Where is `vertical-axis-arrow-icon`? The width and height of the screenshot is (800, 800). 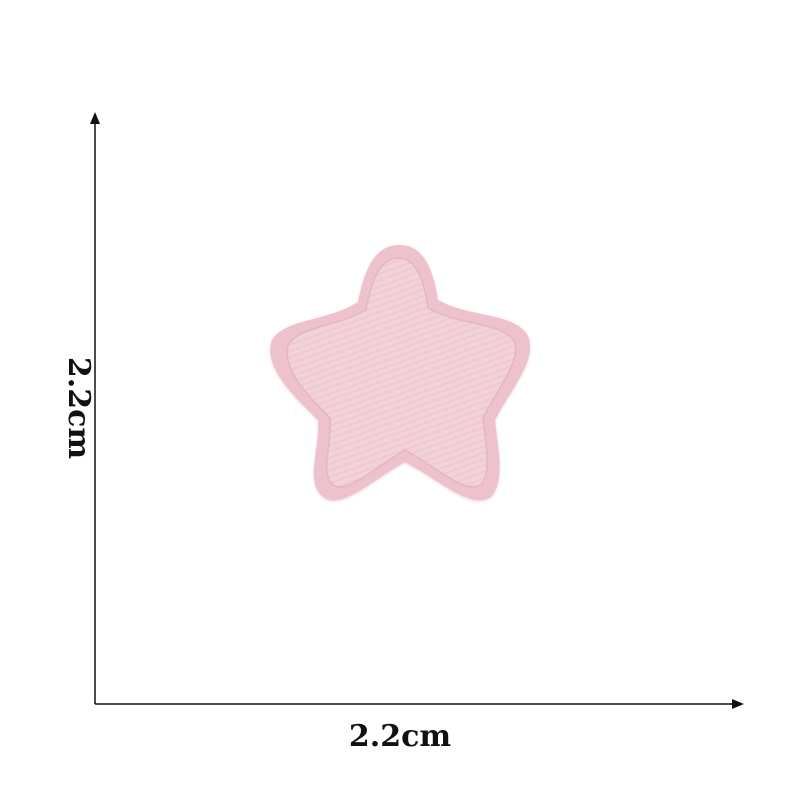 vertical-axis-arrow-icon is located at coordinates (95, 118).